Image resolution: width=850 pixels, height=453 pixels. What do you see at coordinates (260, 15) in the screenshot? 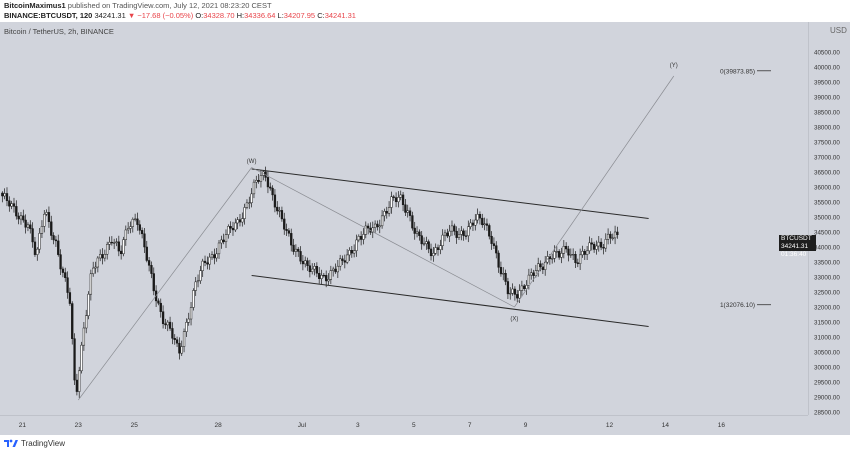
I see `high-value: 34336.64` at bounding box center [260, 15].